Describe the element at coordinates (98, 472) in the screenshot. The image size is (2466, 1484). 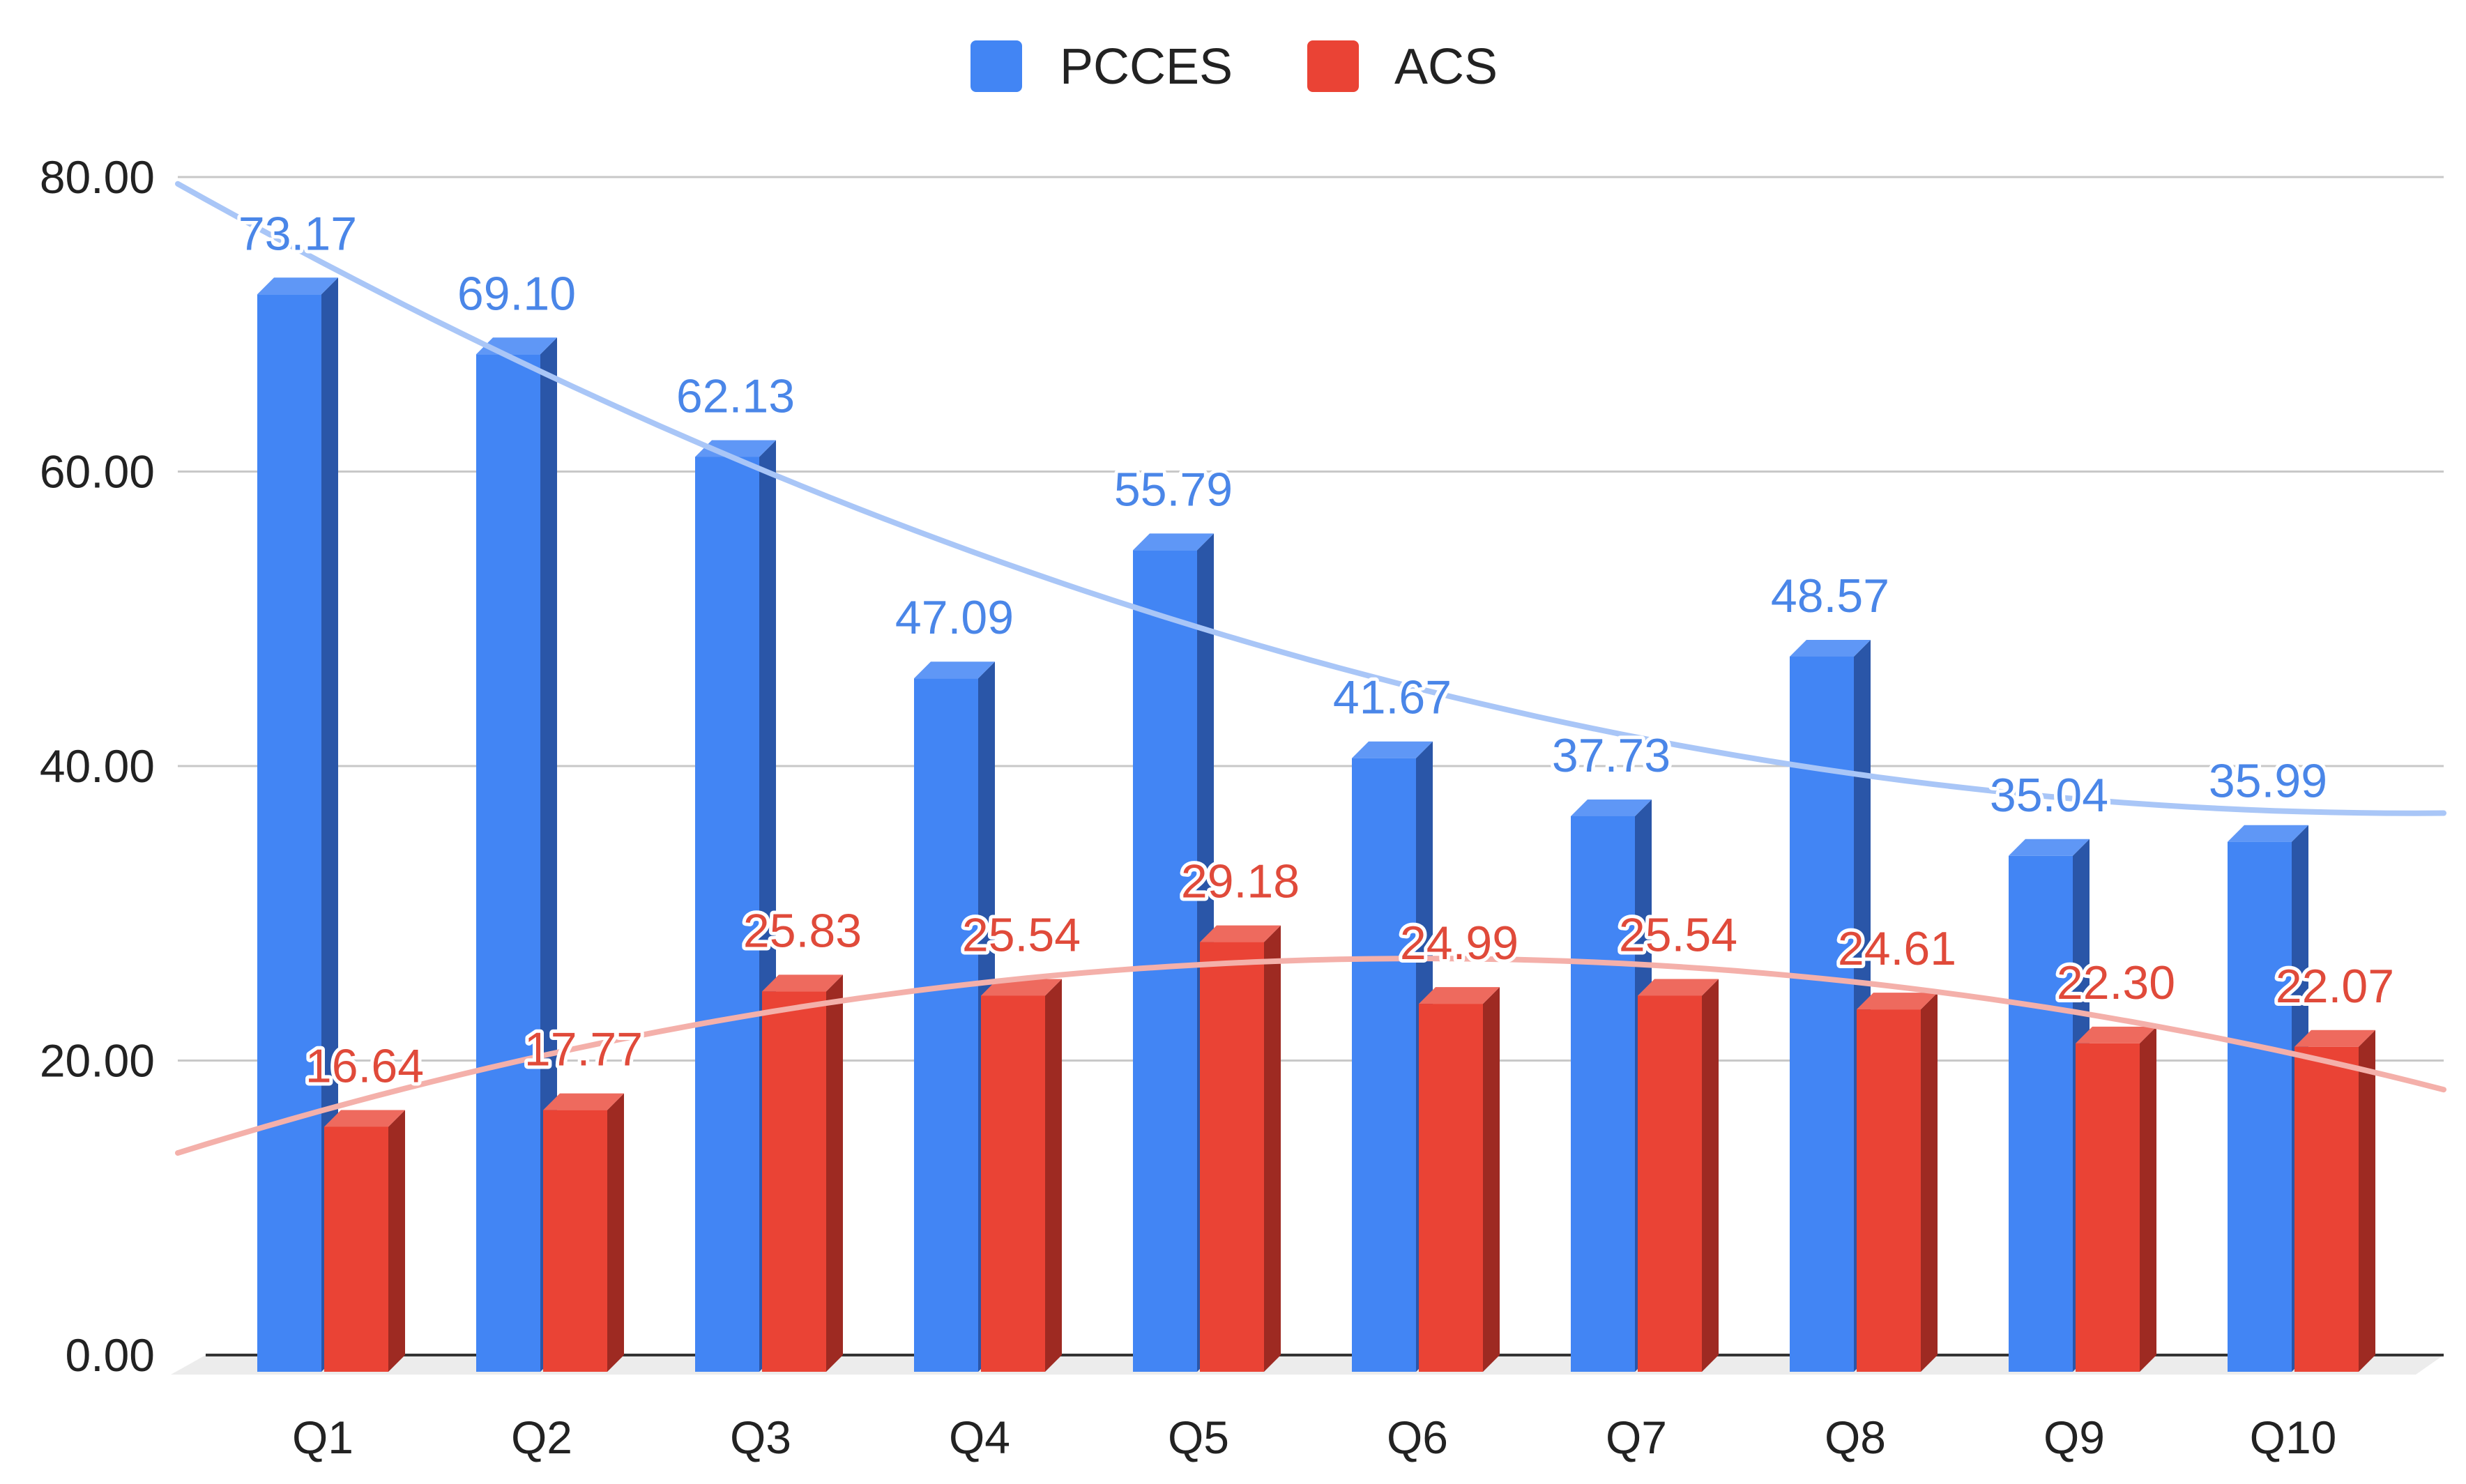
I see `y-tick-label: 60.00` at that location.